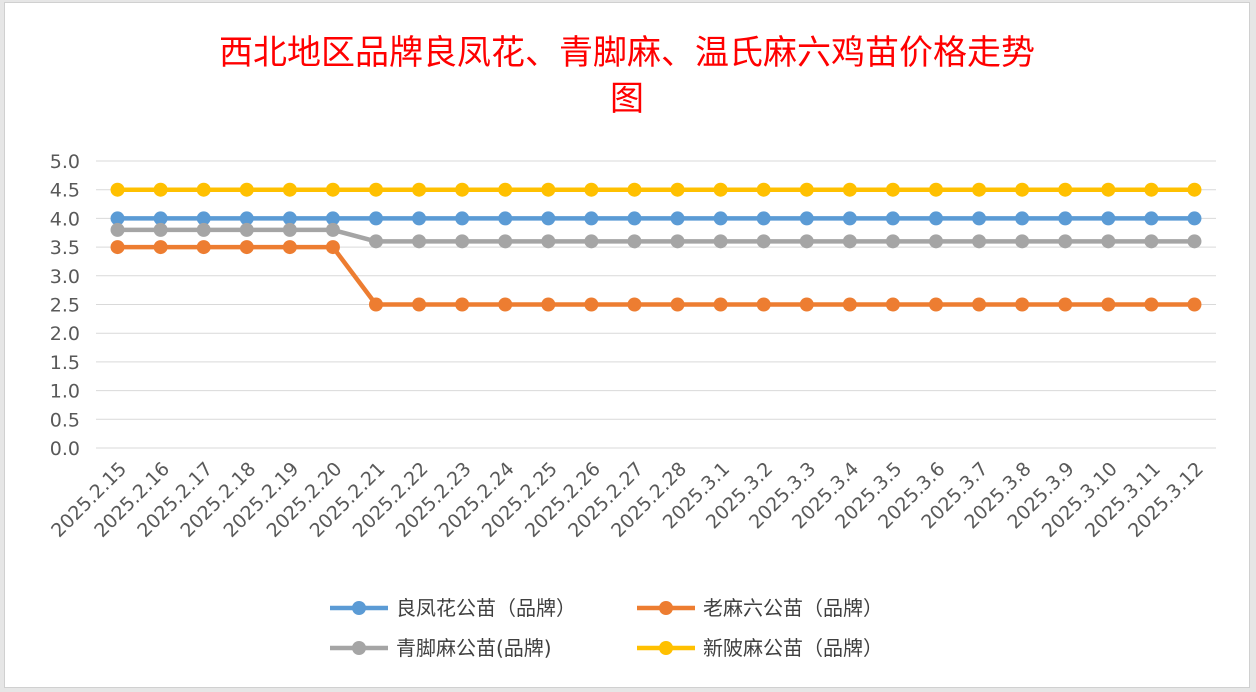  What do you see at coordinates (65, 420) in the screenshot?
I see `y-tick-label: 0.5` at bounding box center [65, 420].